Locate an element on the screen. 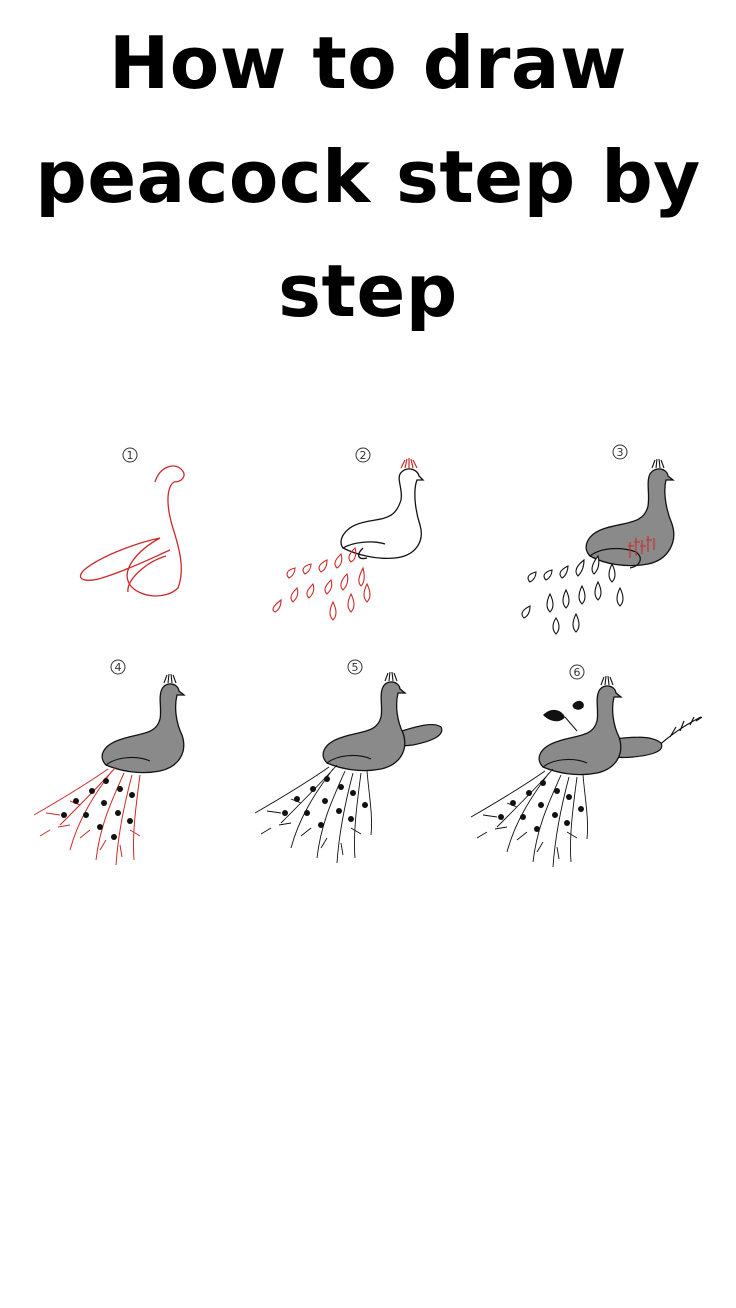  step-1: 1 is located at coordinates (180, 540).